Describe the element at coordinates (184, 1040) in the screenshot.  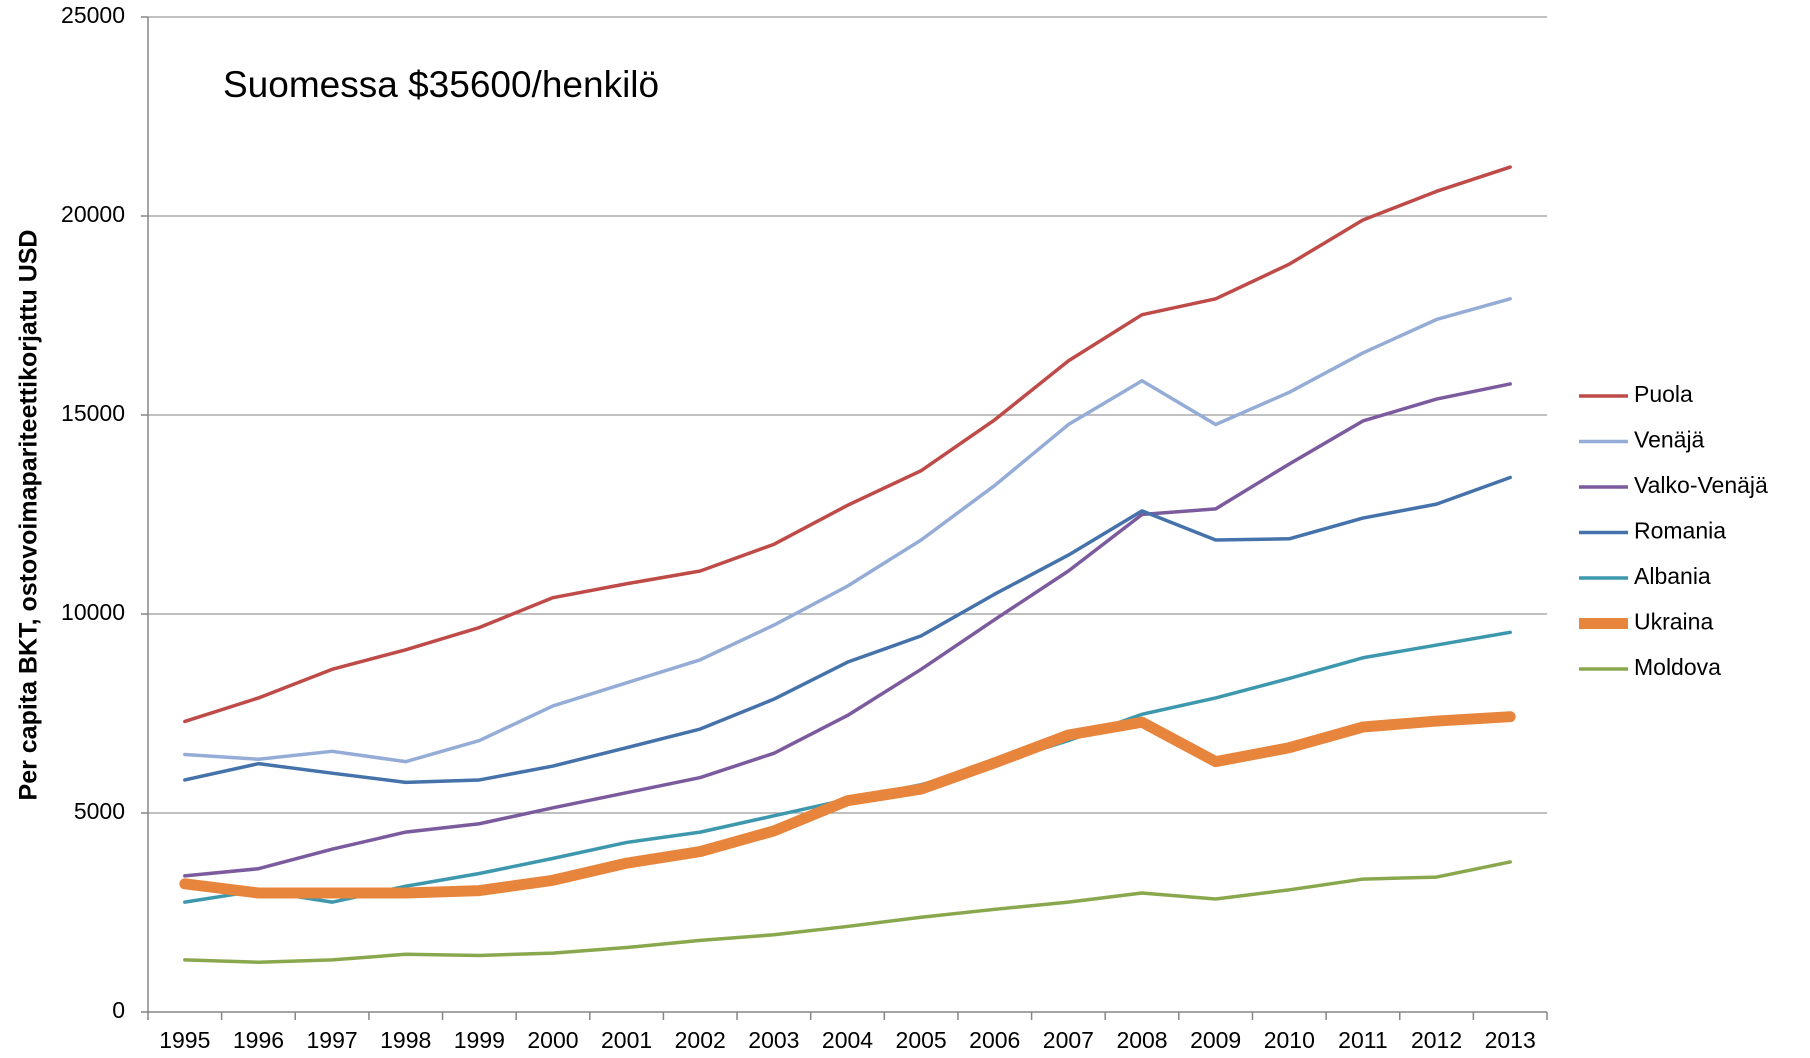
I see `x-tick-label: 1995` at that location.